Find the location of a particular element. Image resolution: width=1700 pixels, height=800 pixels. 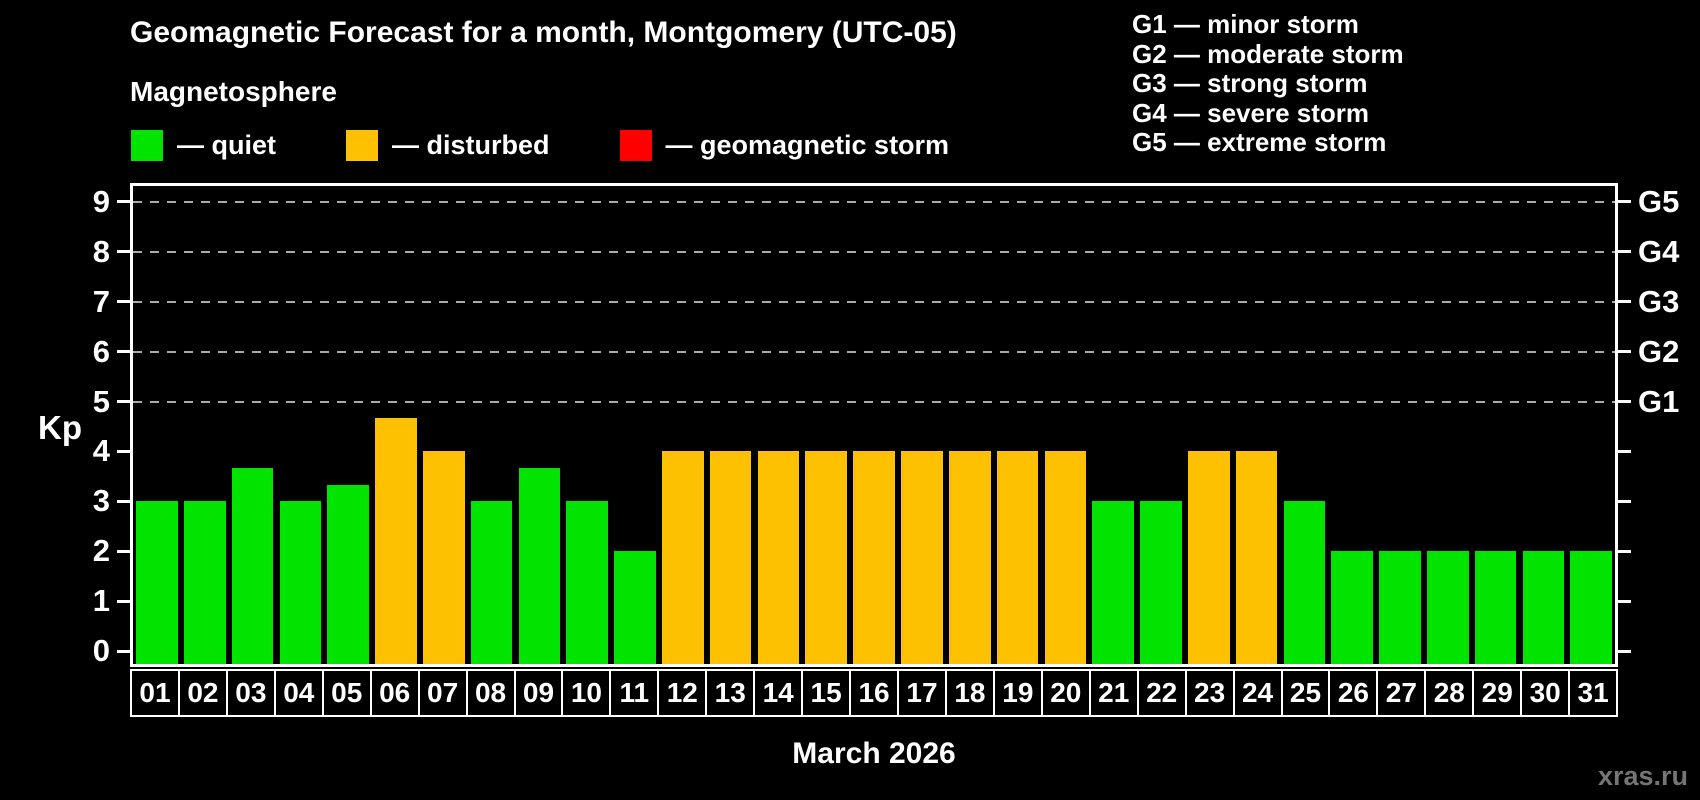

g-scale-label-G3: G3 is located at coordinates (1659, 301).